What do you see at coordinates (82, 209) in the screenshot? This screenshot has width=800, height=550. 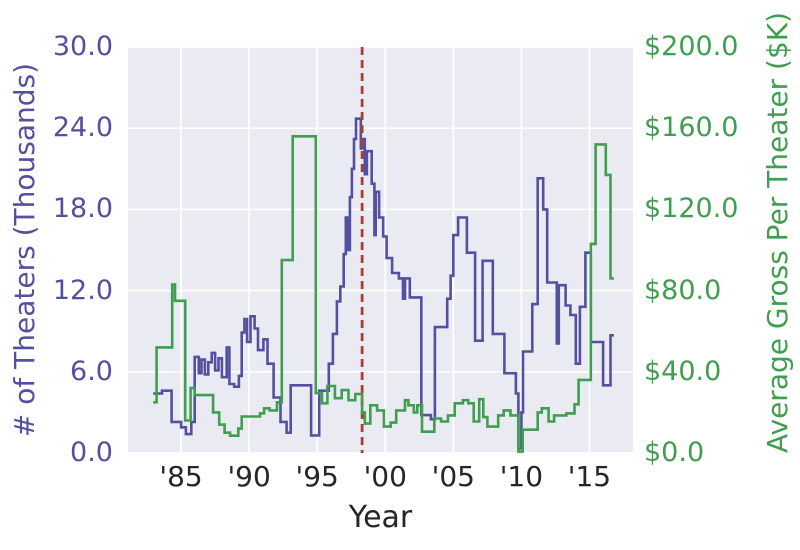 I see `y-tick-left: 18.0` at bounding box center [82, 209].